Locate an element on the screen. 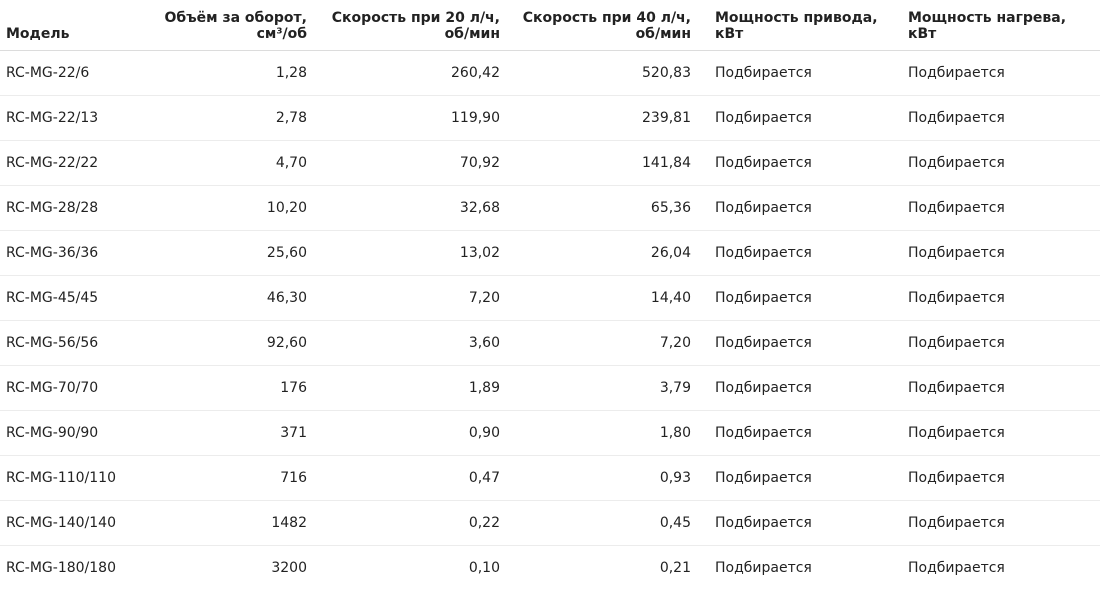  cell-volume: 1,28 is located at coordinates (222, 73).